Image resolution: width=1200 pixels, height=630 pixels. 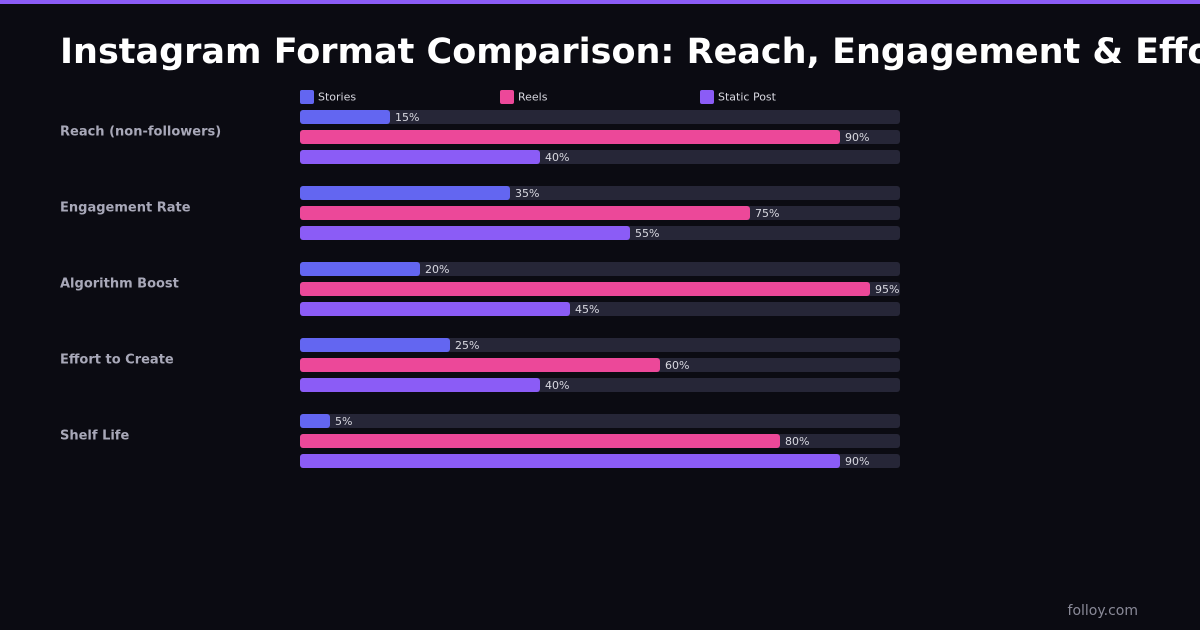 I want to click on category-label: Shelf Life, so click(x=94, y=436).